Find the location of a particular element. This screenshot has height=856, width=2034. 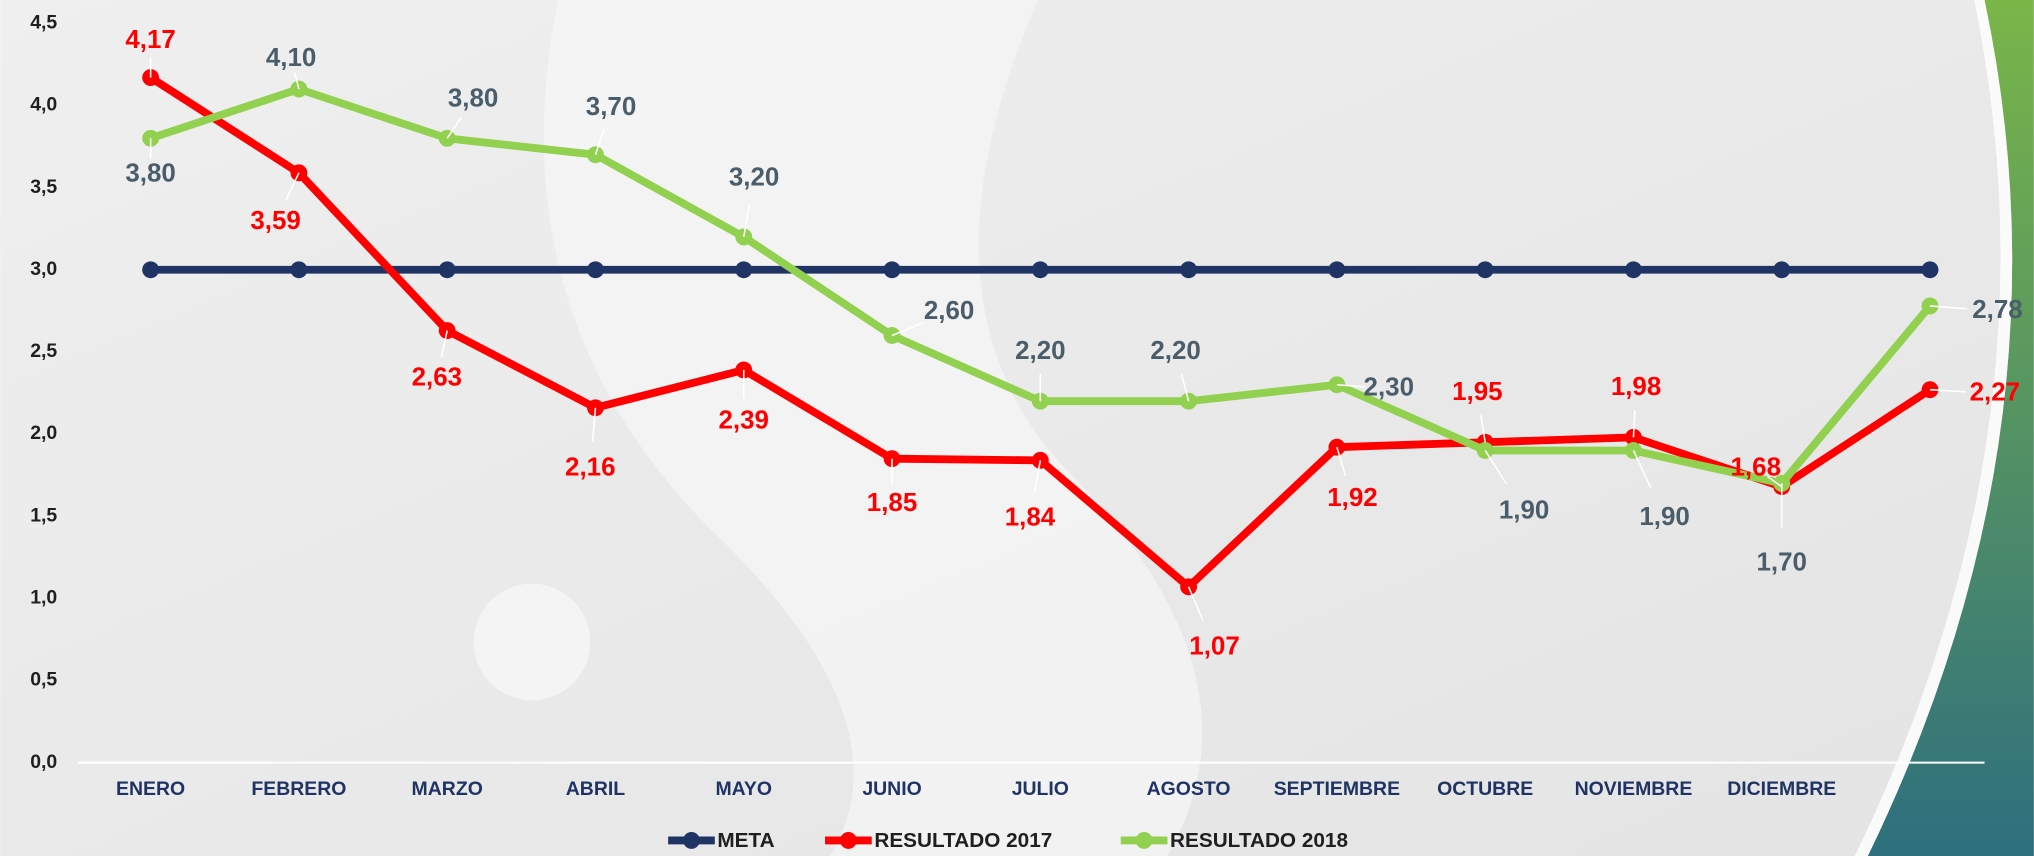

data-label: 4,10 is located at coordinates (291, 58).